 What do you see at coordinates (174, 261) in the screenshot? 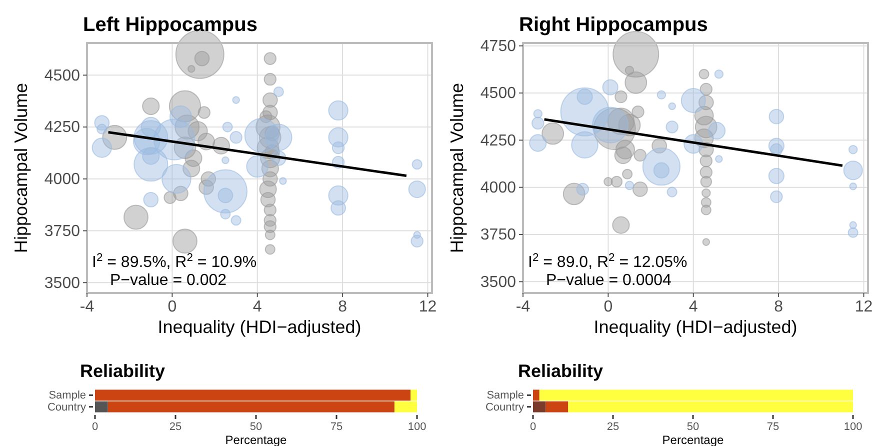
I see `annotation: I$^{2}$ = 89.5%, R$^{2}$ = 10.9%` at bounding box center [174, 261].